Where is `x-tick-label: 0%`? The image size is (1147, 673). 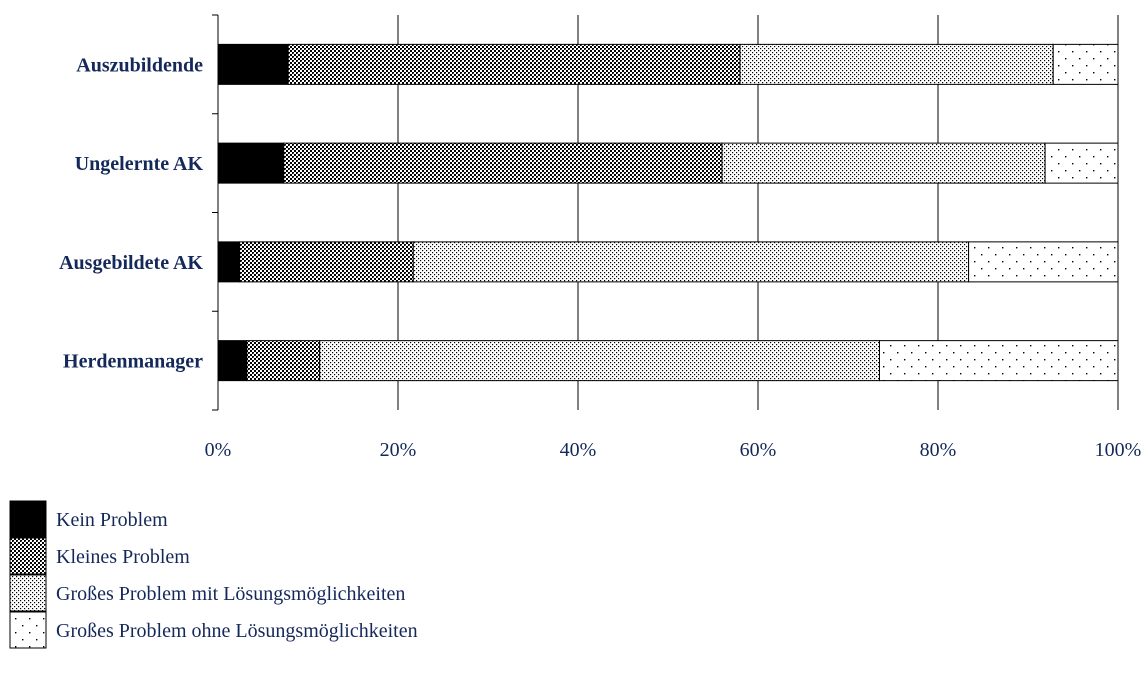
x-tick-label: 0% is located at coordinates (218, 450).